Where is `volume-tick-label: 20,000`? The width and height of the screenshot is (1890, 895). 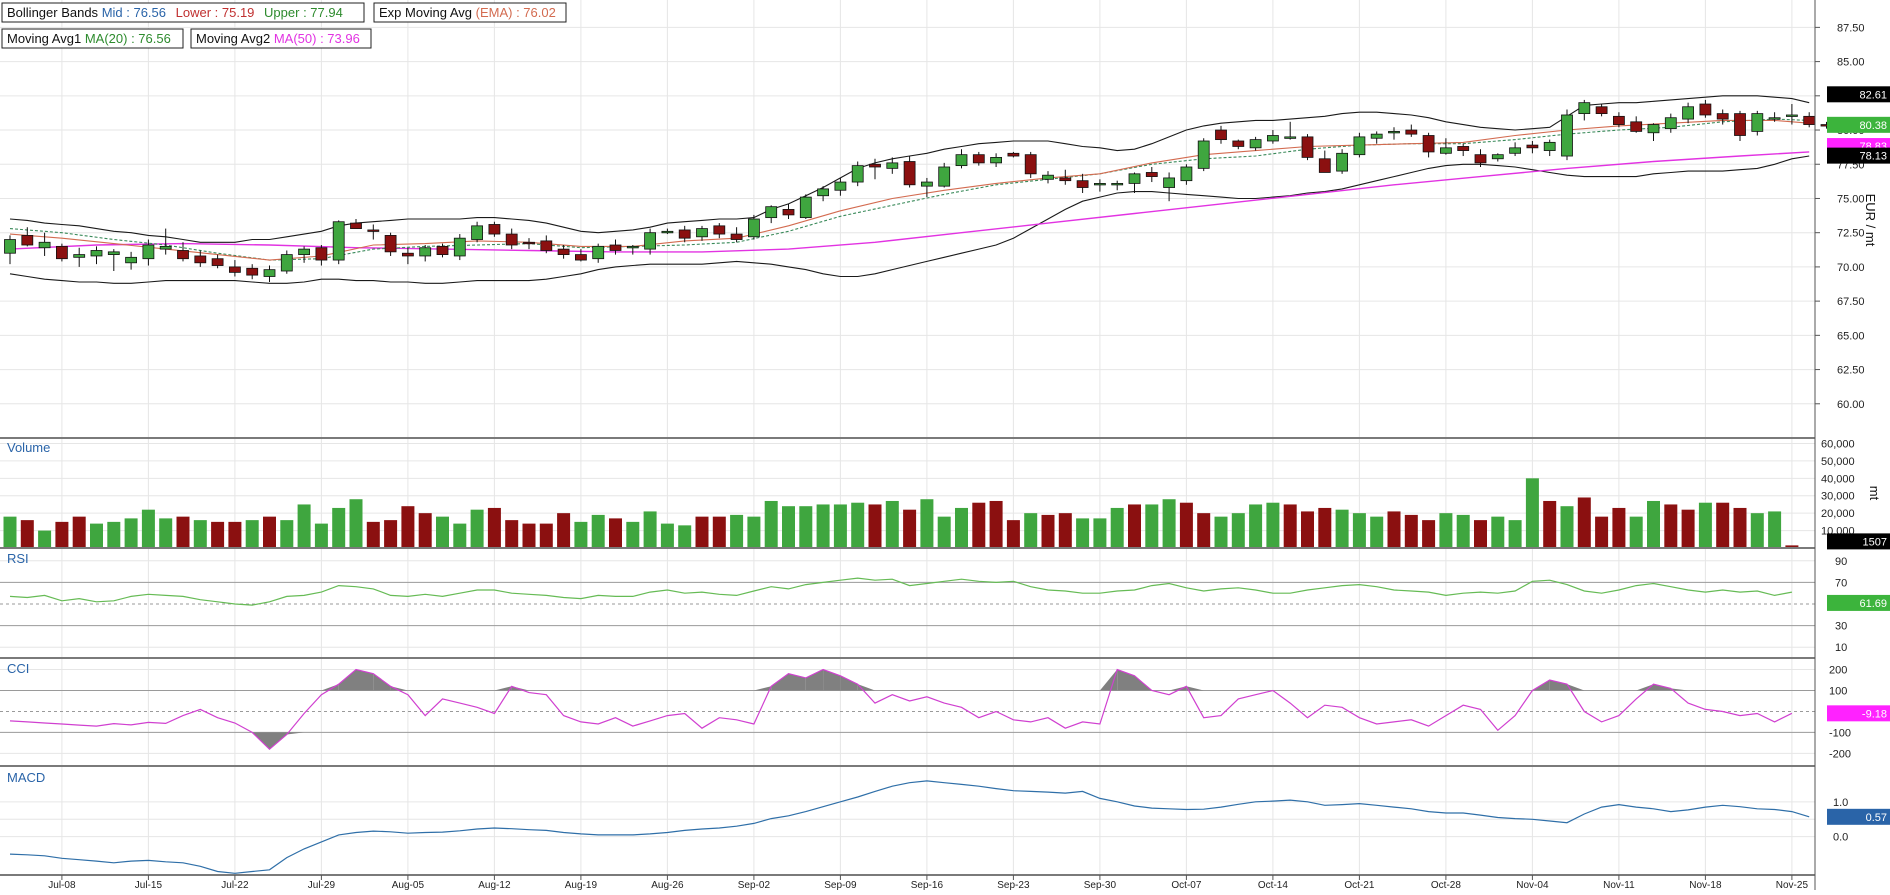
volume-tick-label: 20,000 is located at coordinates (1838, 514).